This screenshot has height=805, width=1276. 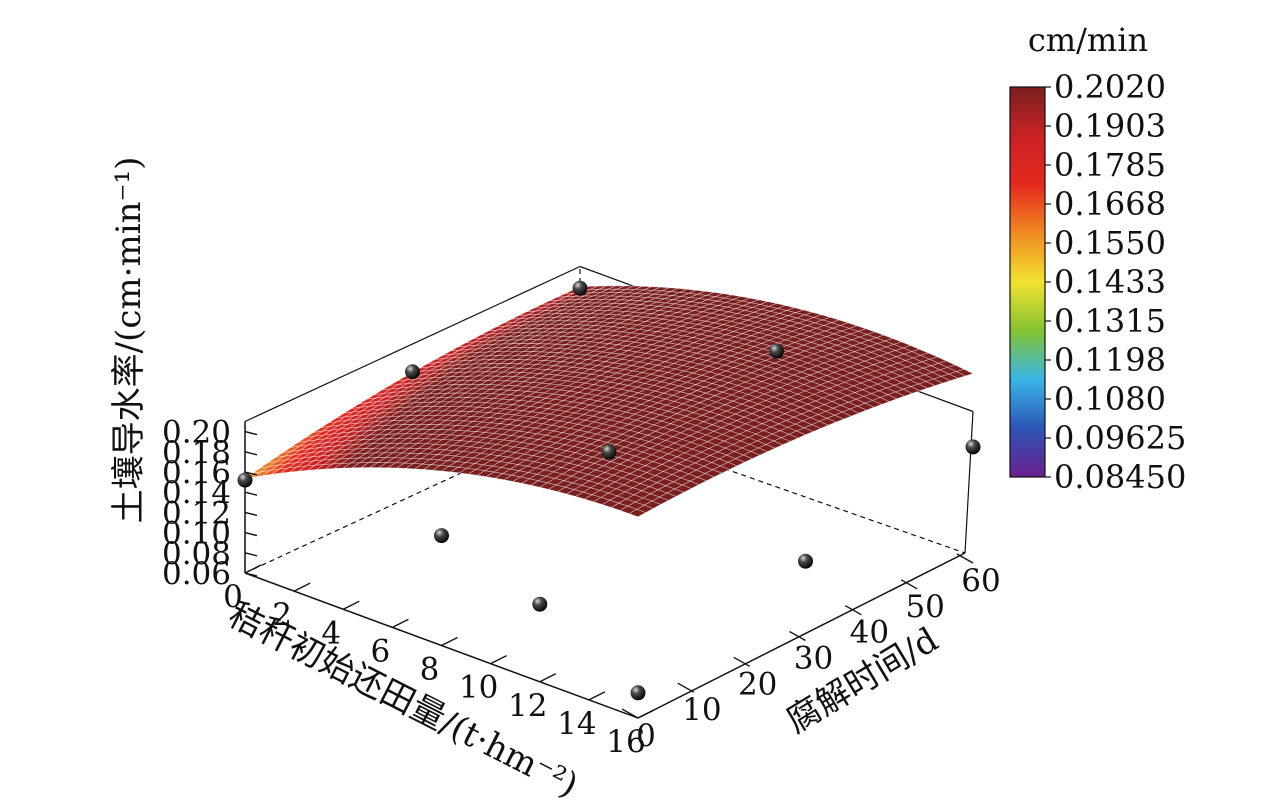 What do you see at coordinates (196, 453) in the screenshot?
I see `z-tick-label: 0.18` at bounding box center [196, 453].